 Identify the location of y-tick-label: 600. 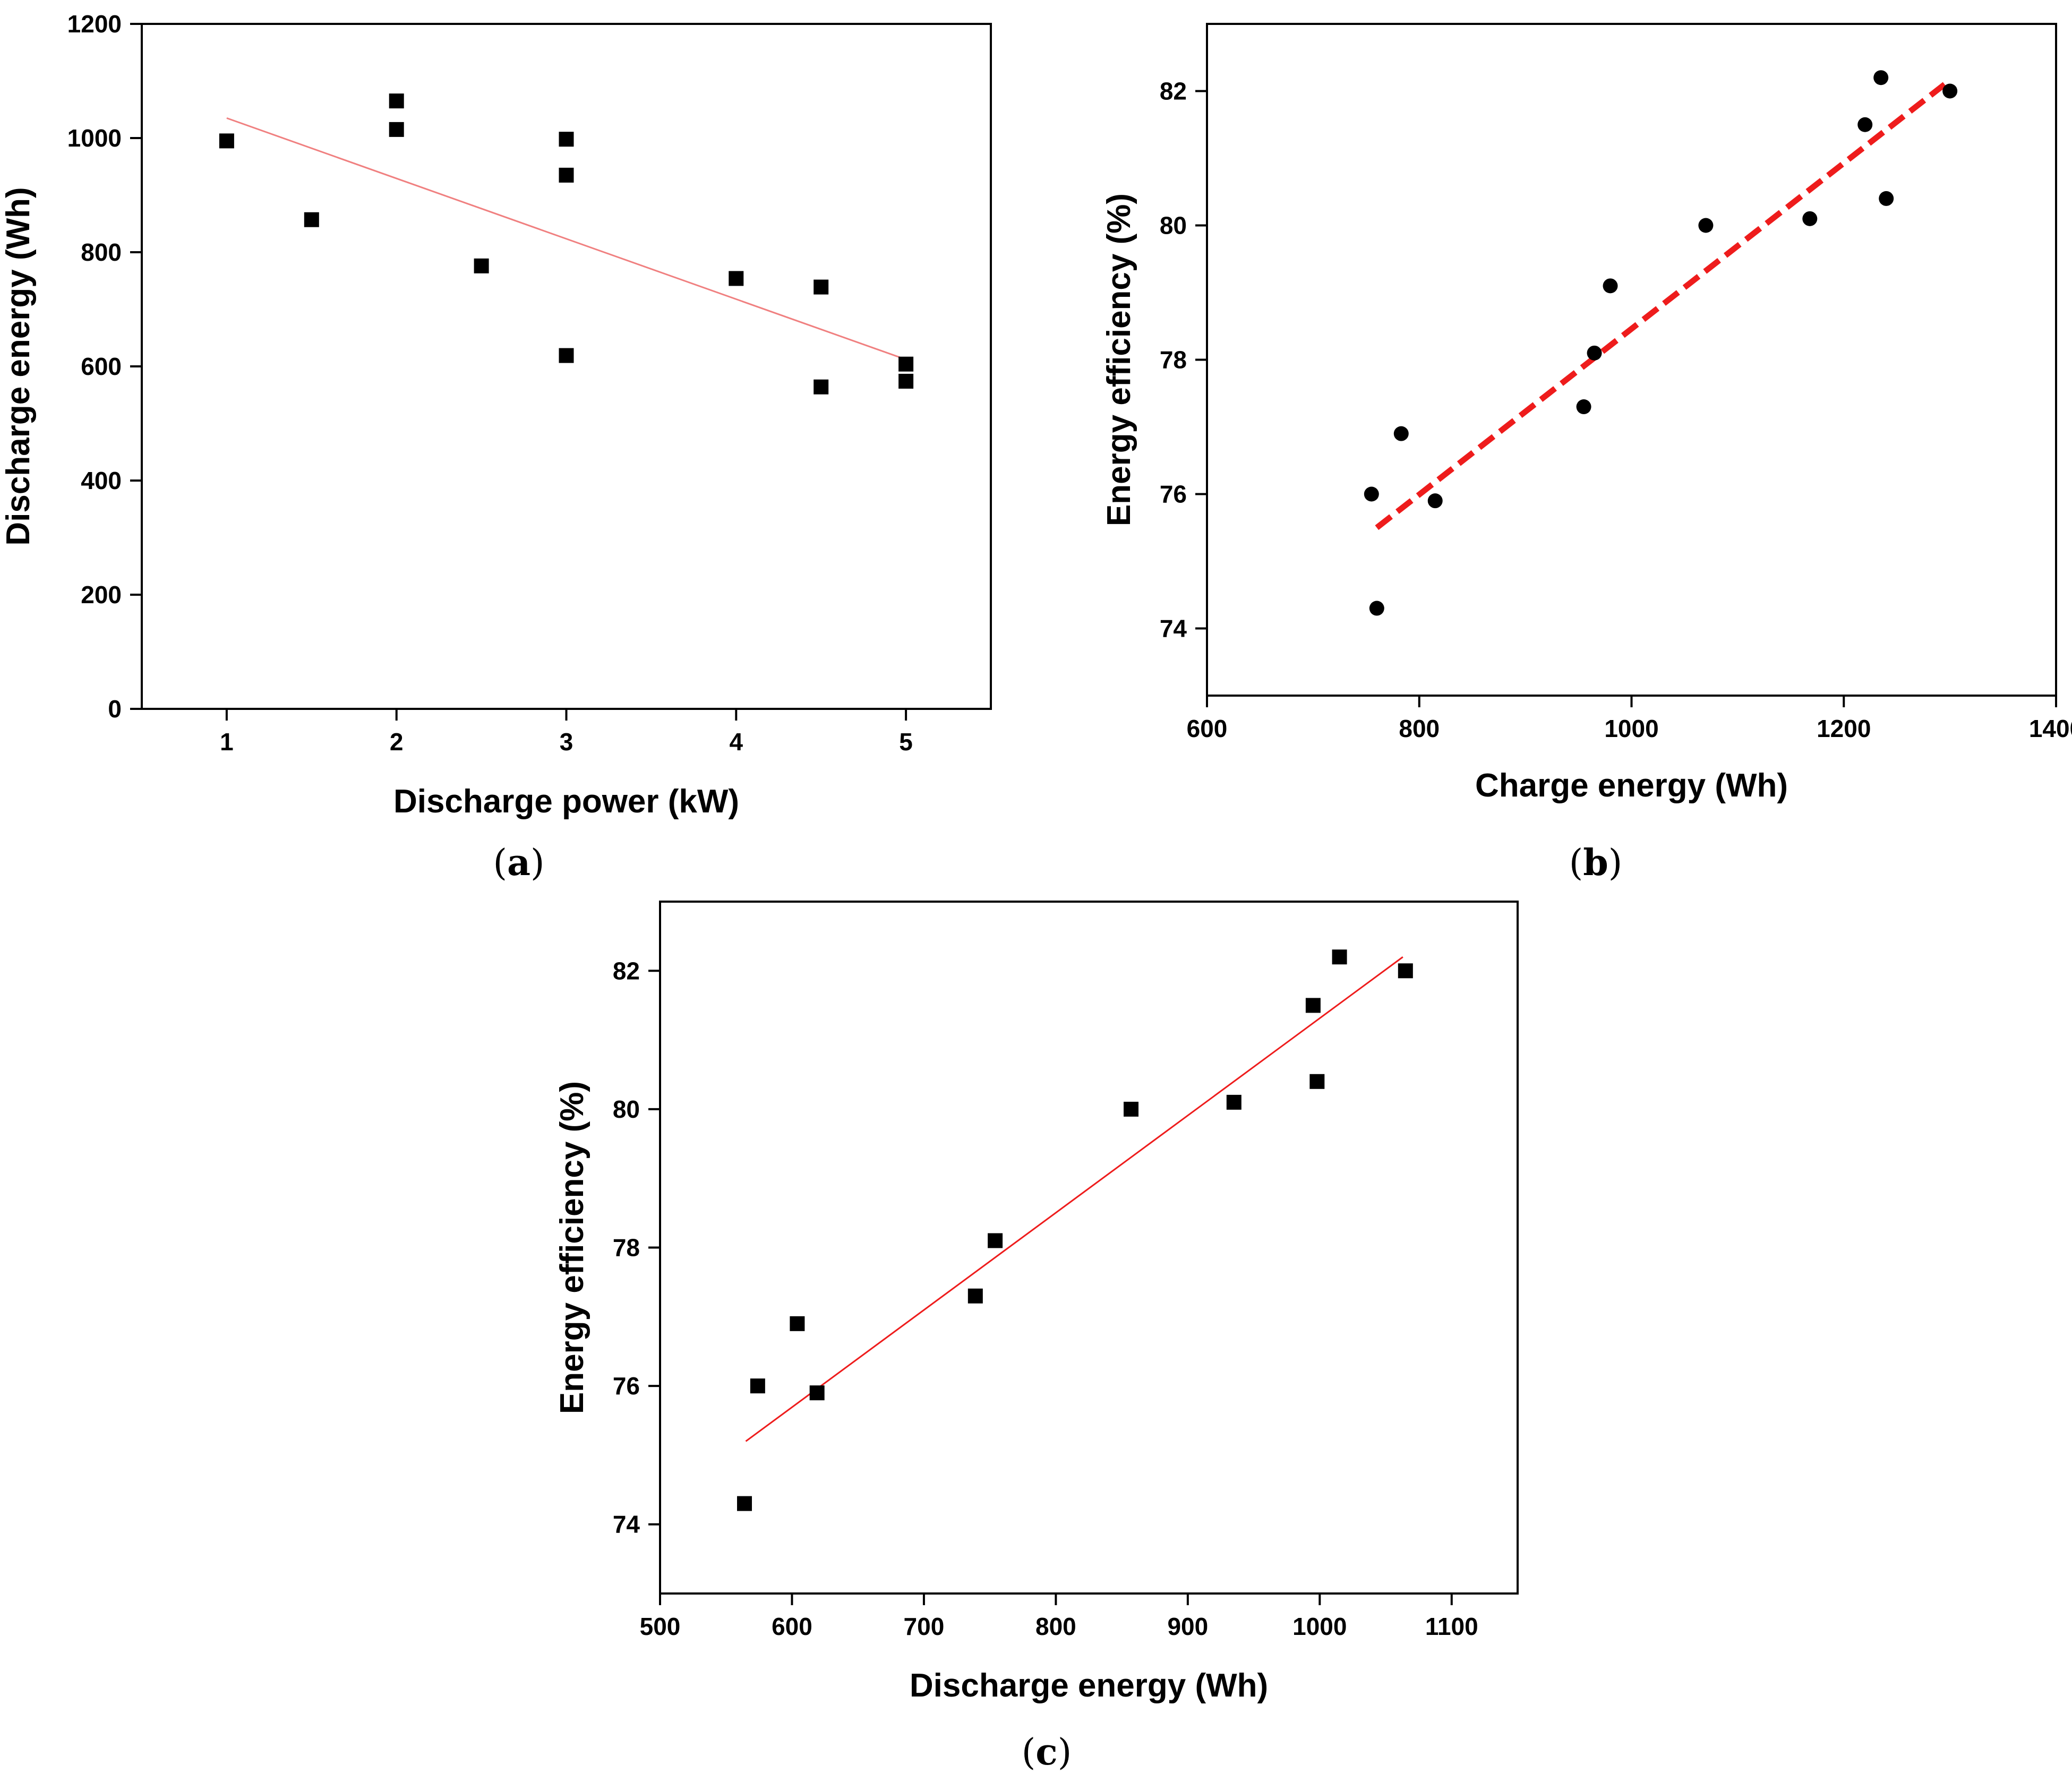
(101, 366).